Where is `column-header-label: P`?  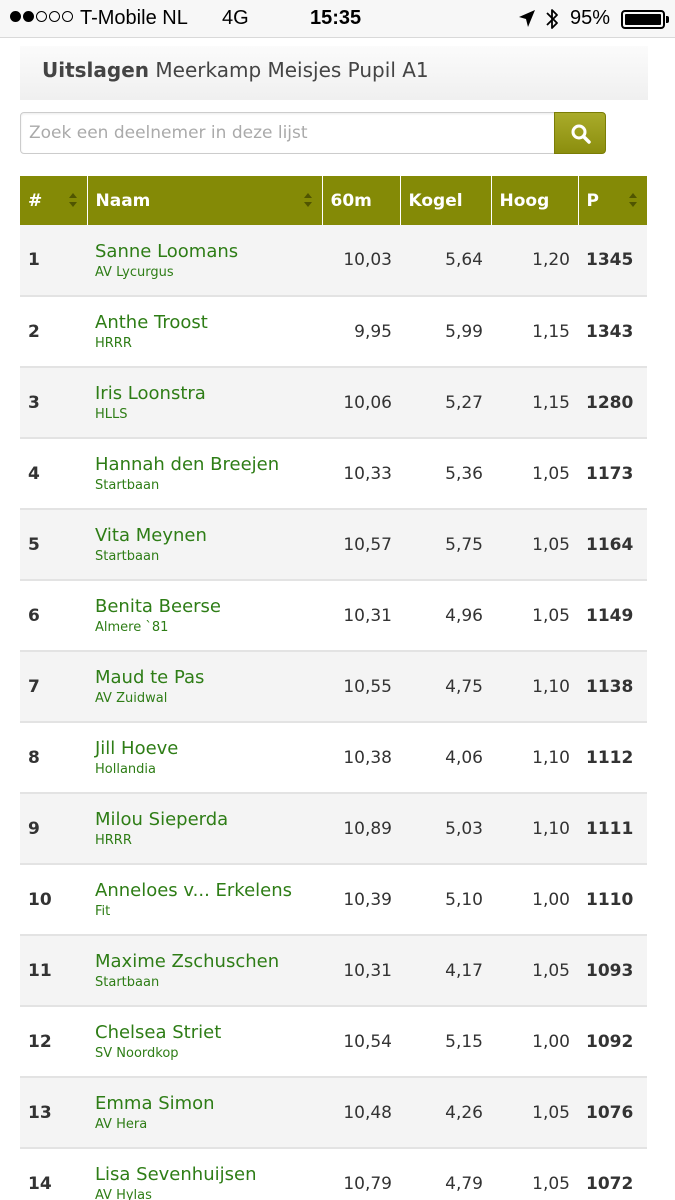 column-header-label: P is located at coordinates (592, 200).